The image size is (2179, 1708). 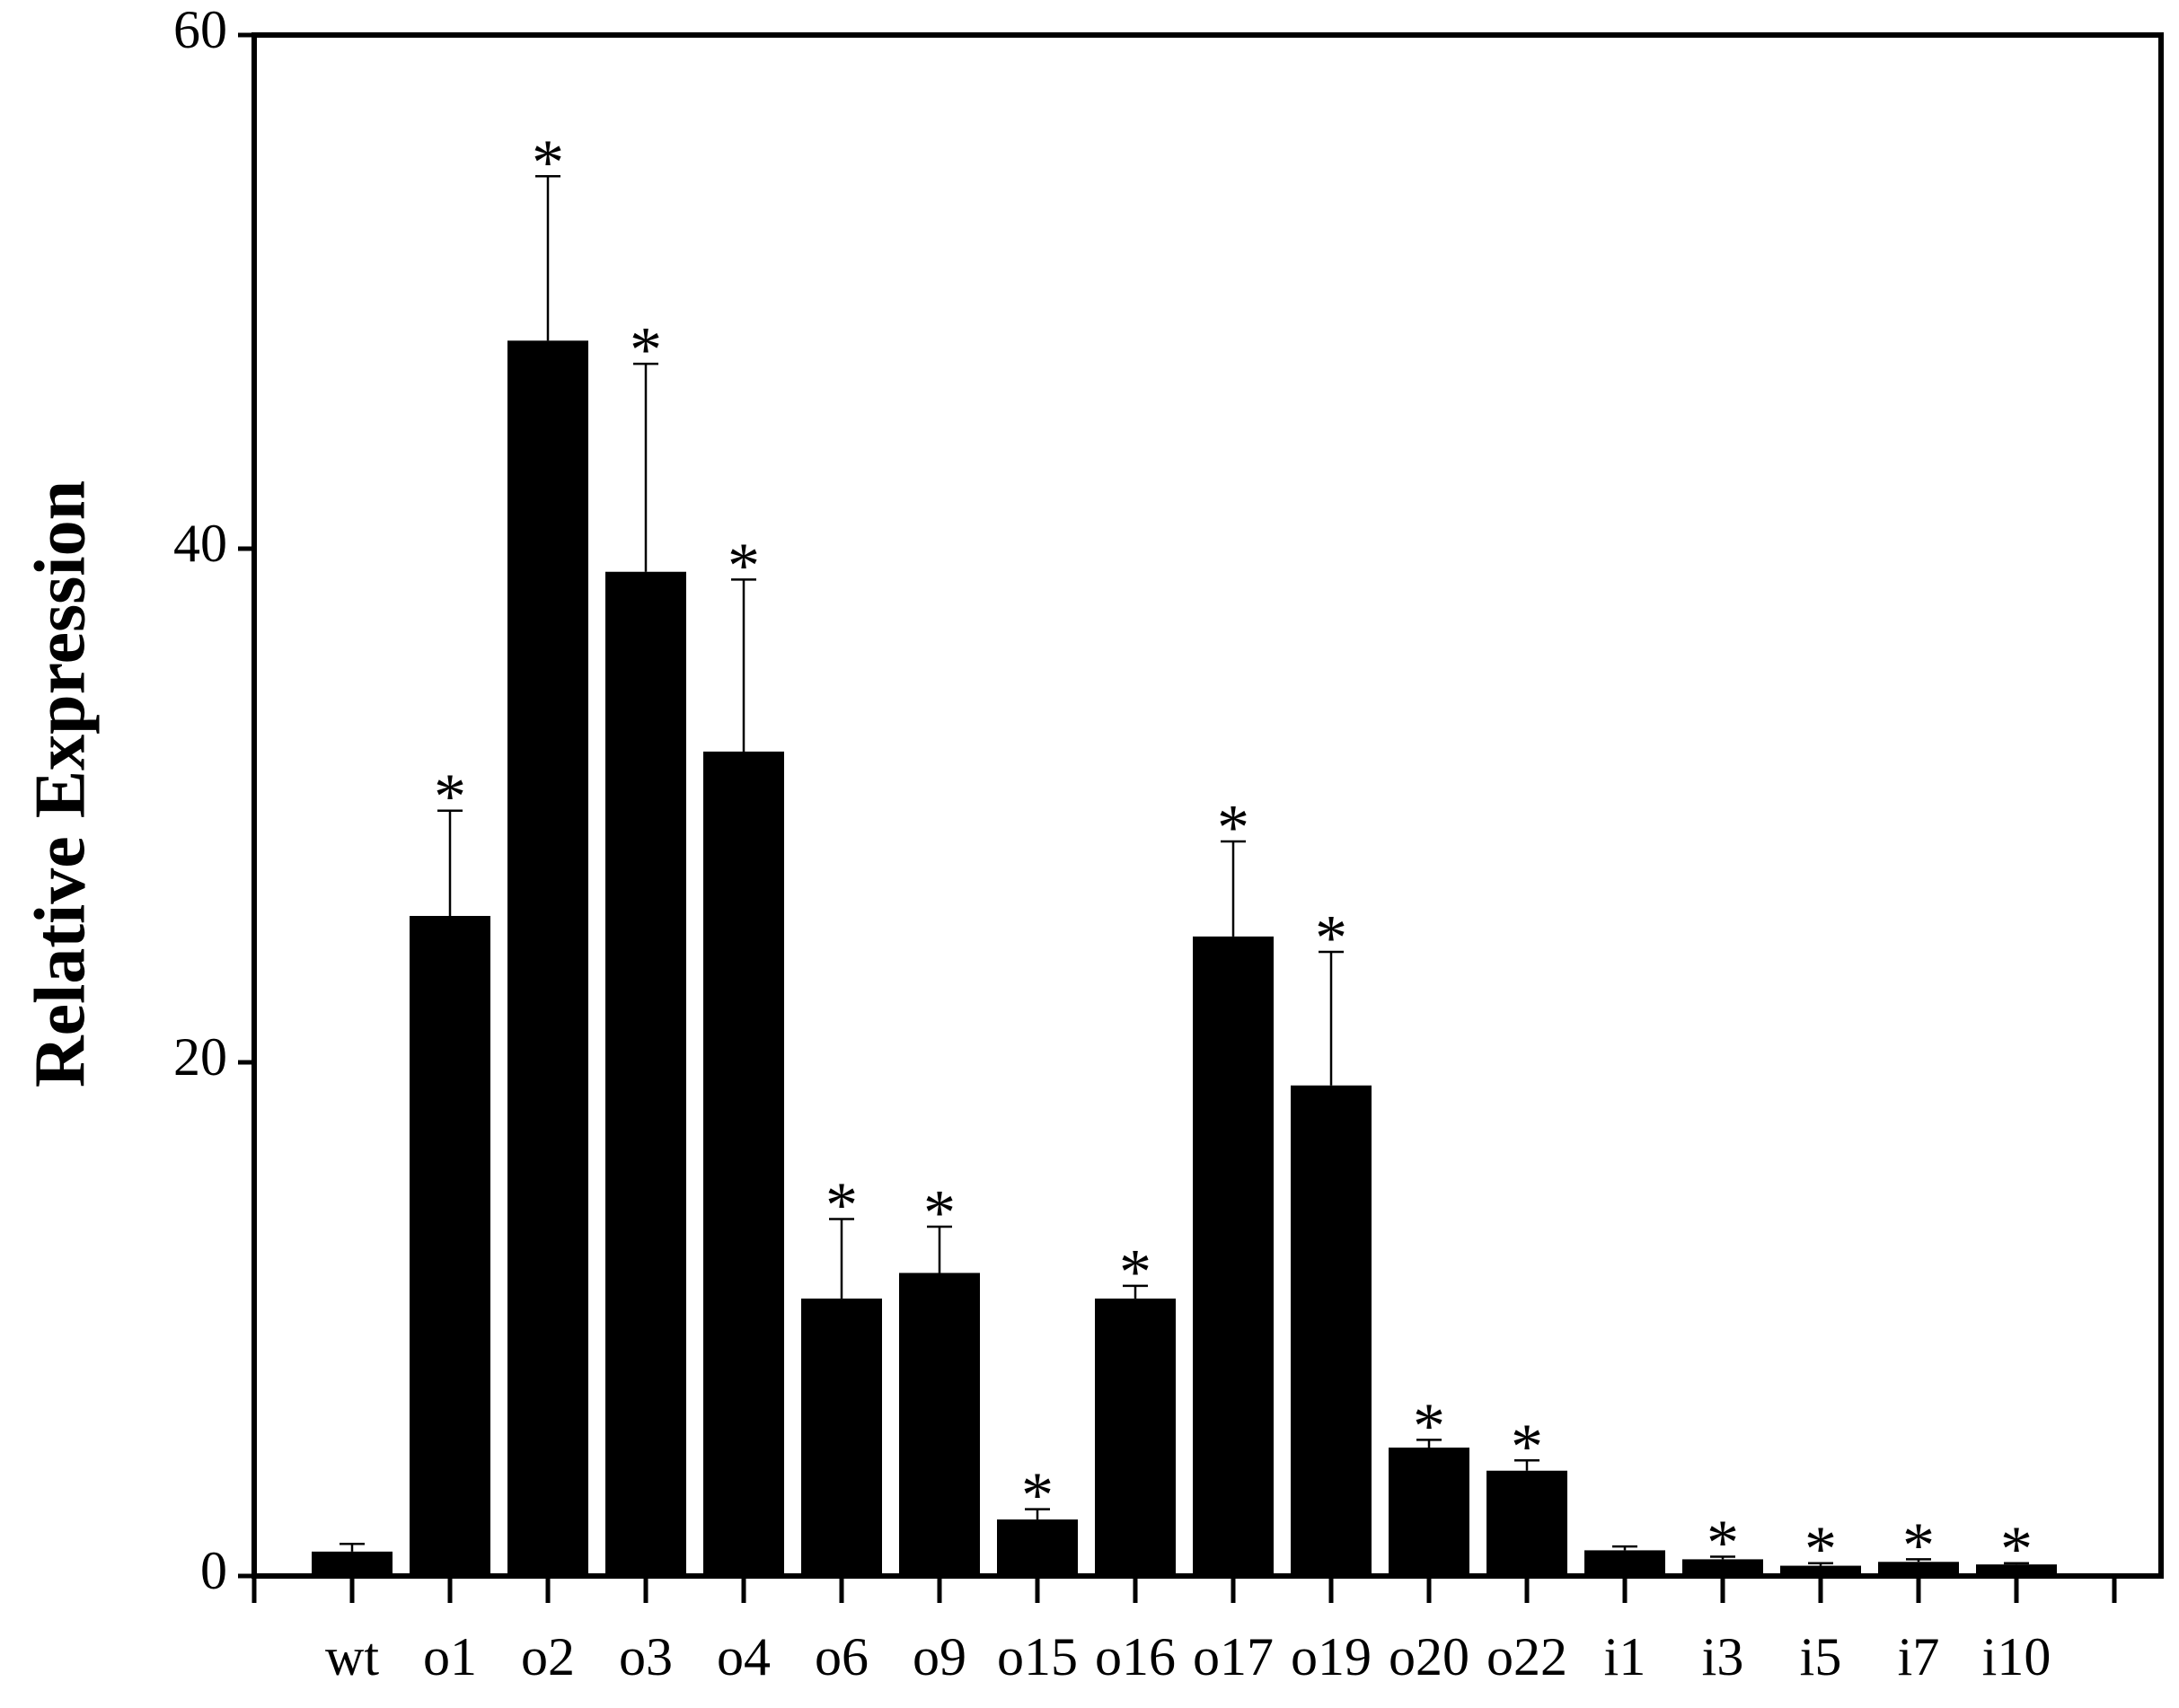 What do you see at coordinates (200, 1057) in the screenshot?
I see `y-tick-label: 20` at bounding box center [200, 1057].